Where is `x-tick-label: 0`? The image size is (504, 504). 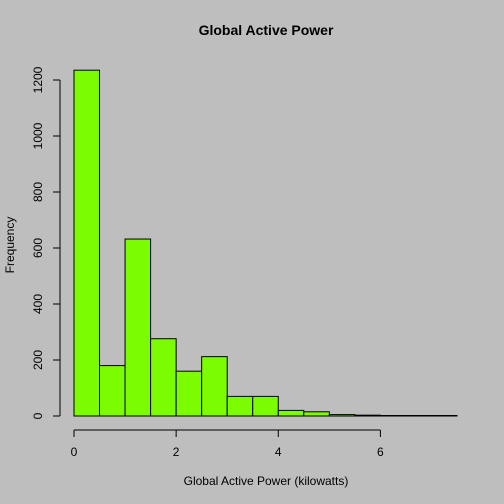
x-tick-label: 0 is located at coordinates (74, 452).